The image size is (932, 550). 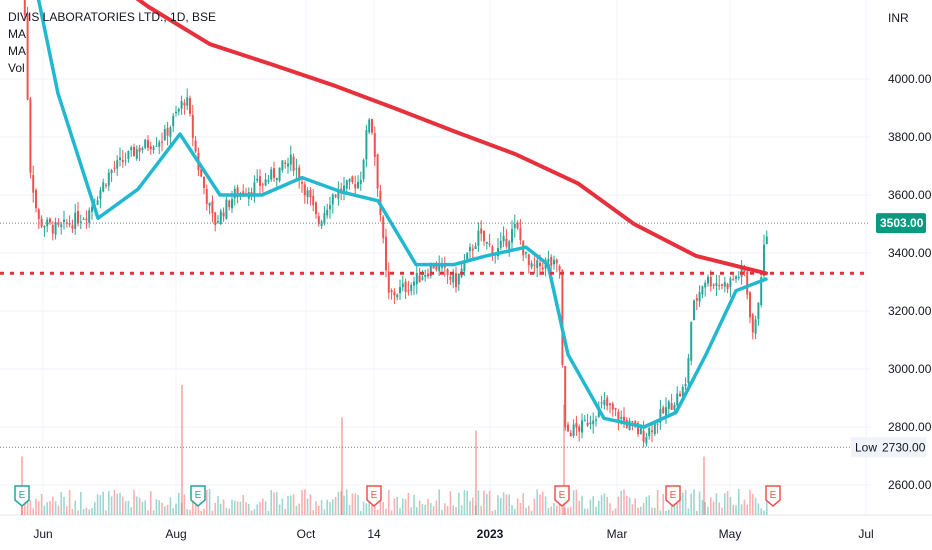 What do you see at coordinates (112, 17) in the screenshot?
I see `symbol-title: DIVIS LABORATORIES LTD., 1D, BSE` at bounding box center [112, 17].